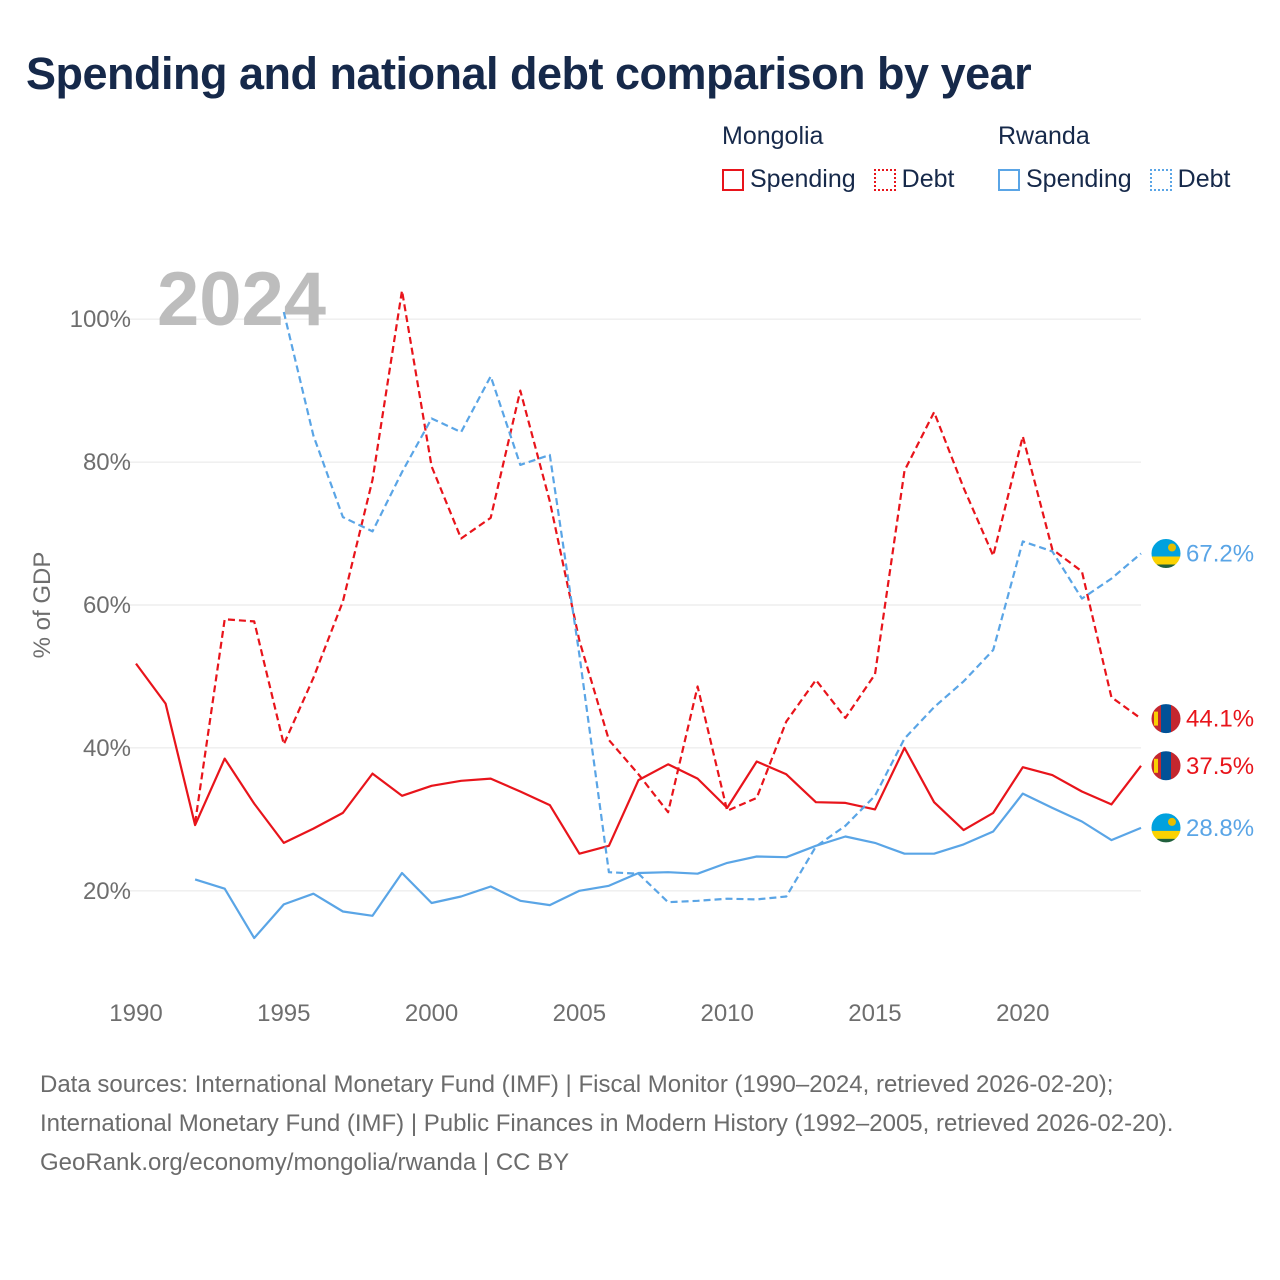 Image resolution: width=1280 pixels, height=1280 pixels. I want to click on end-value-label: 28.8%, so click(1220, 828).